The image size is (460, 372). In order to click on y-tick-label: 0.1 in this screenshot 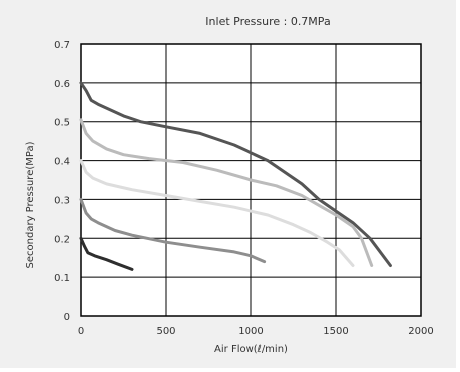, I will do `click(62, 278)`.